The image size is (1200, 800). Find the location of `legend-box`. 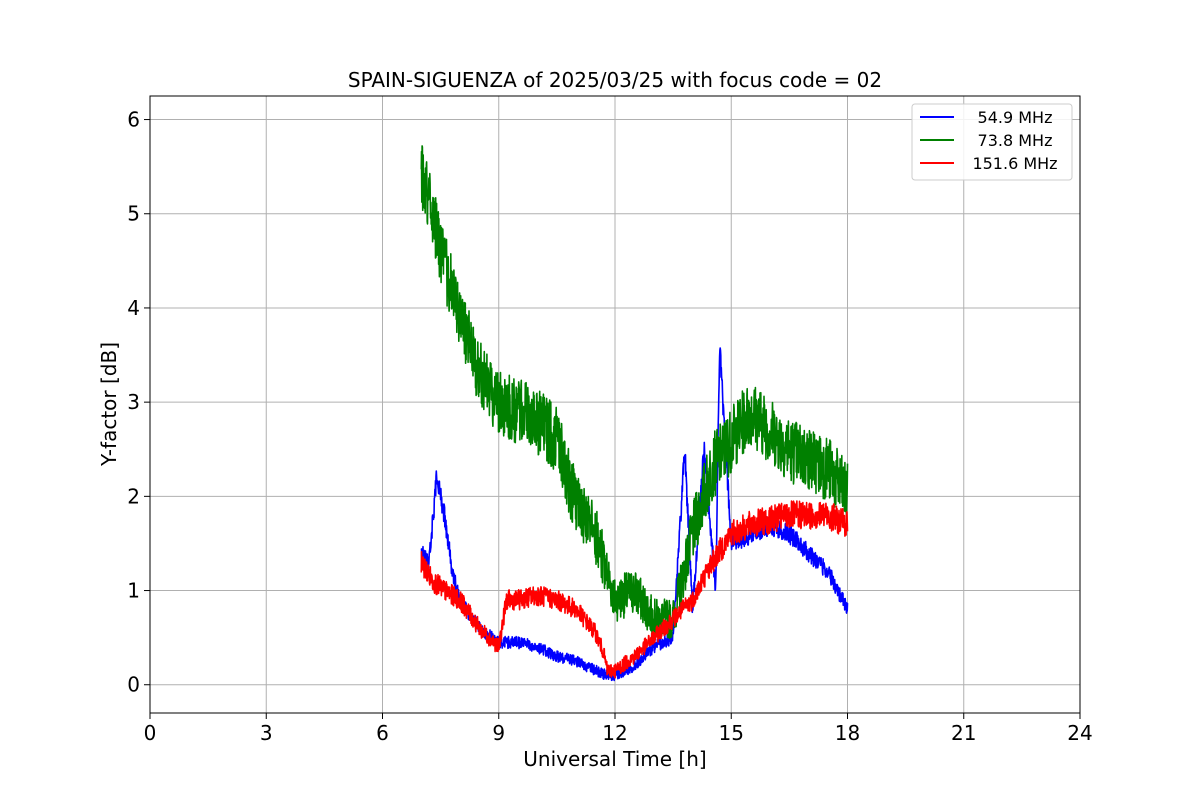

legend-box is located at coordinates (992, 142).